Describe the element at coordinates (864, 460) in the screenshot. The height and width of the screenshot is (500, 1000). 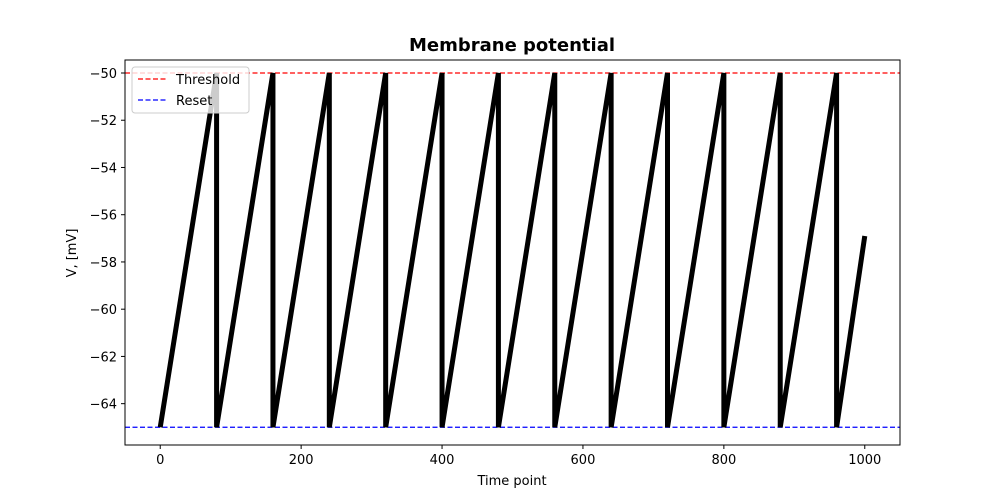
I see `x-tick-label: 1000` at that location.